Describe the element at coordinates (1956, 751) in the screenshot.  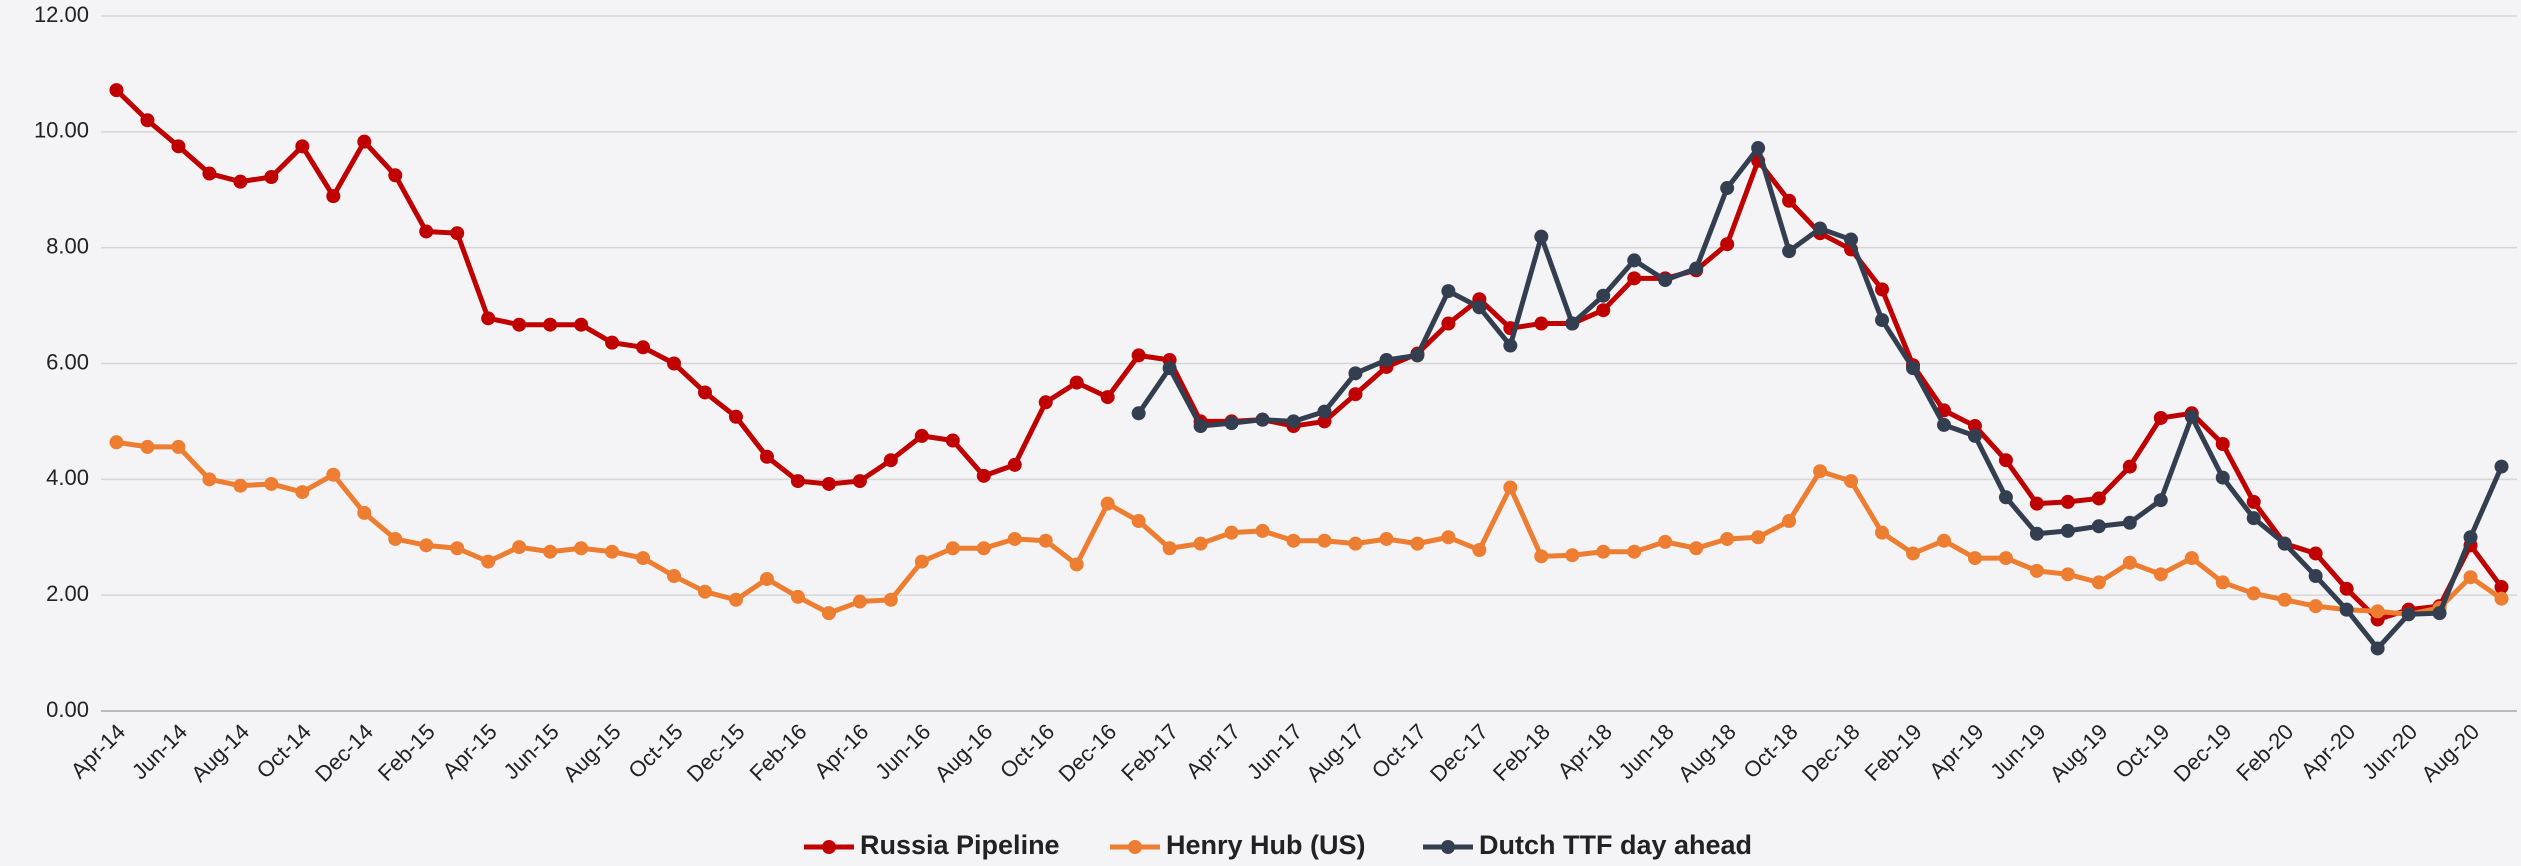
I see `x-tick-label: Apr-19` at that location.